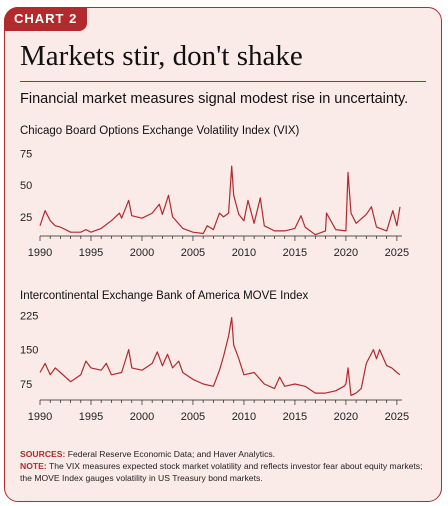 Image resolution: width=448 pixels, height=506 pixels. What do you see at coordinates (29, 351) in the screenshot?
I see `move-y-tick-label: 150` at bounding box center [29, 351].